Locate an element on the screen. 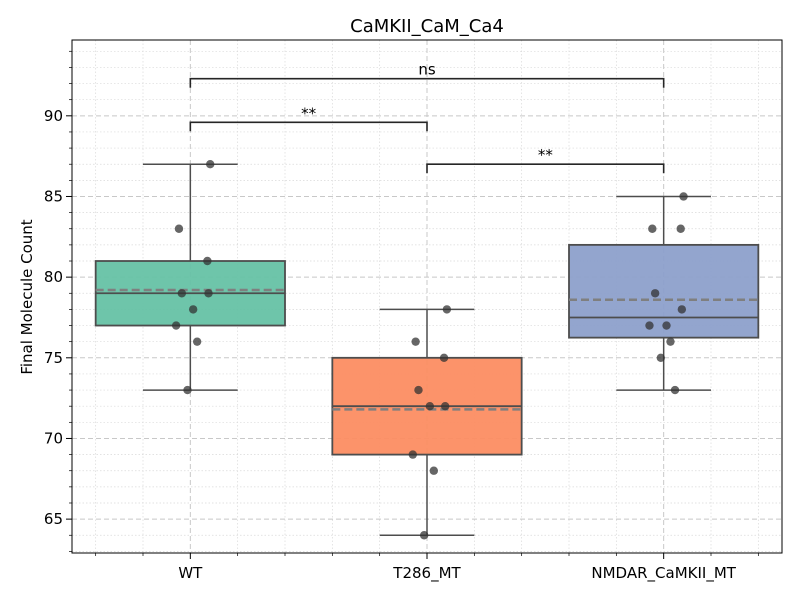  y-axis-label: Final Molecule Count is located at coordinates (27, 296).